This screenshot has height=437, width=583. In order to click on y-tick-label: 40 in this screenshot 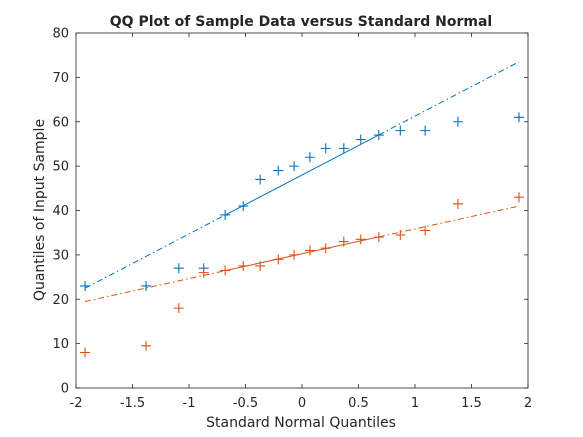, I will do `click(60, 211)`.